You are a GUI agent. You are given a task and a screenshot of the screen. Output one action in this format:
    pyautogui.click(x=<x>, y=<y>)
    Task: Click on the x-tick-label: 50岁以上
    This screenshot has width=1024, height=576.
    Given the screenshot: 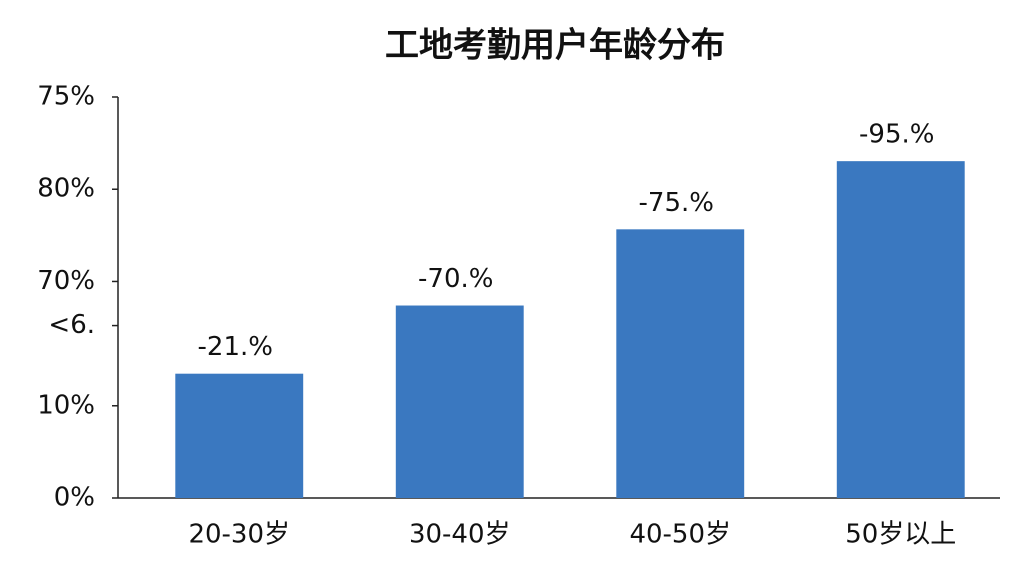 What is the action you would take?
    pyautogui.click(x=900, y=535)
    